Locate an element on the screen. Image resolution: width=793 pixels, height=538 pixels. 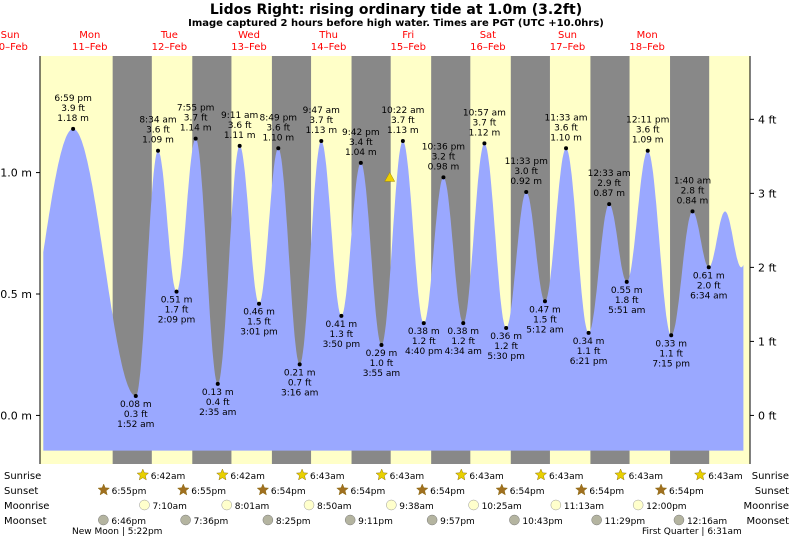
extrema-label: 2.8 ft is located at coordinates (693, 191).